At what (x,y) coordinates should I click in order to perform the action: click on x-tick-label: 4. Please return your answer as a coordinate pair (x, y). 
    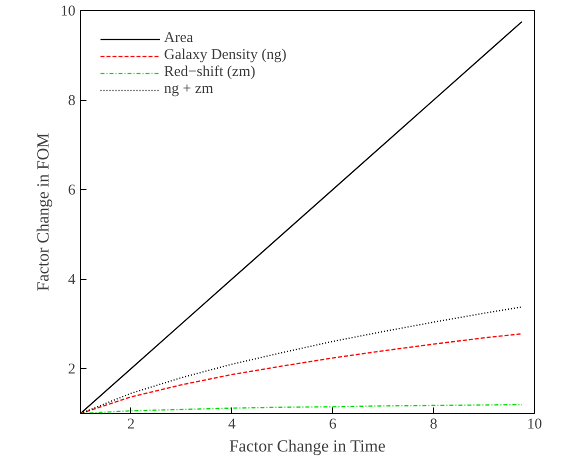
    Looking at the image, I should click on (232, 424).